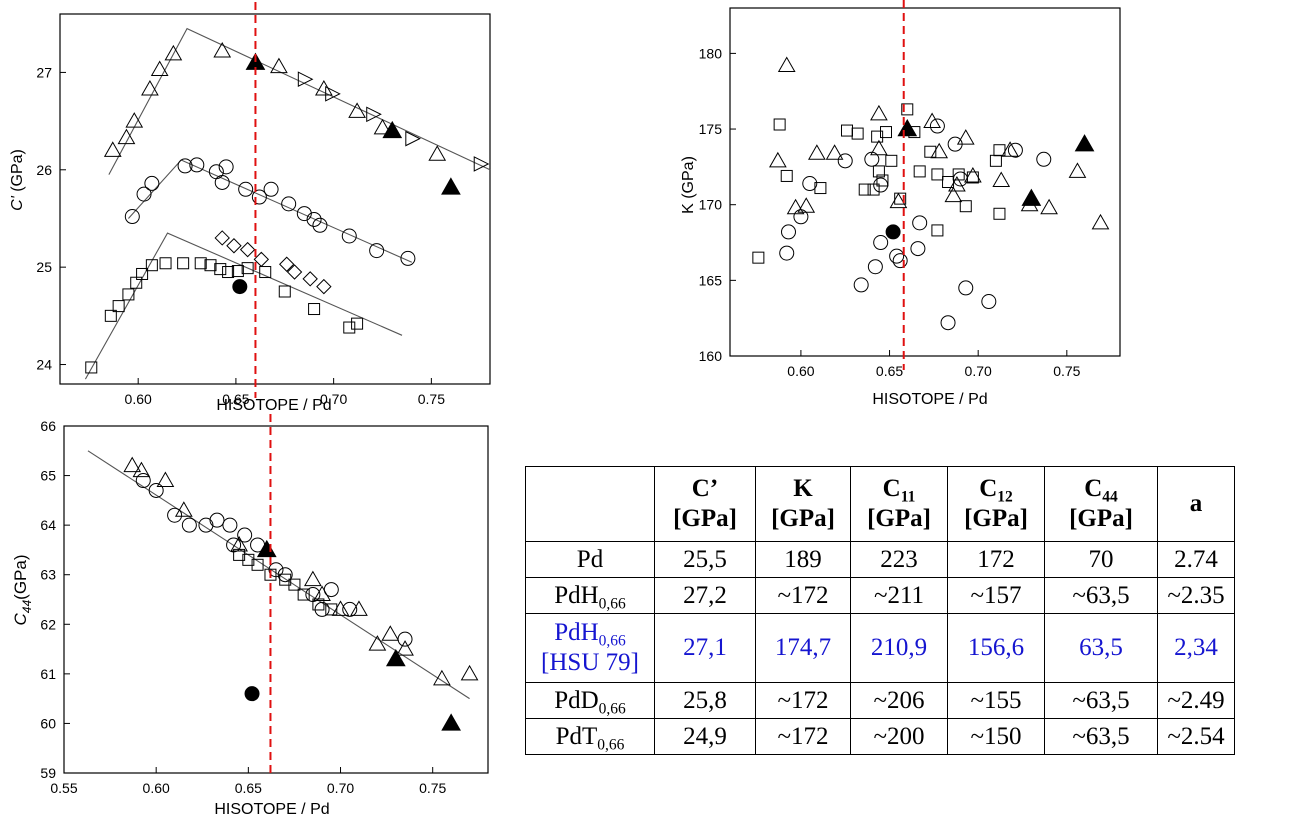 This screenshot has width=1306, height=822. What do you see at coordinates (880, 504) in the screenshot?
I see `table-header-row: C’ [GPa] K [GPa] C11 [GPa] C12 [GPa] C44 [GPa] a` at bounding box center [880, 504].